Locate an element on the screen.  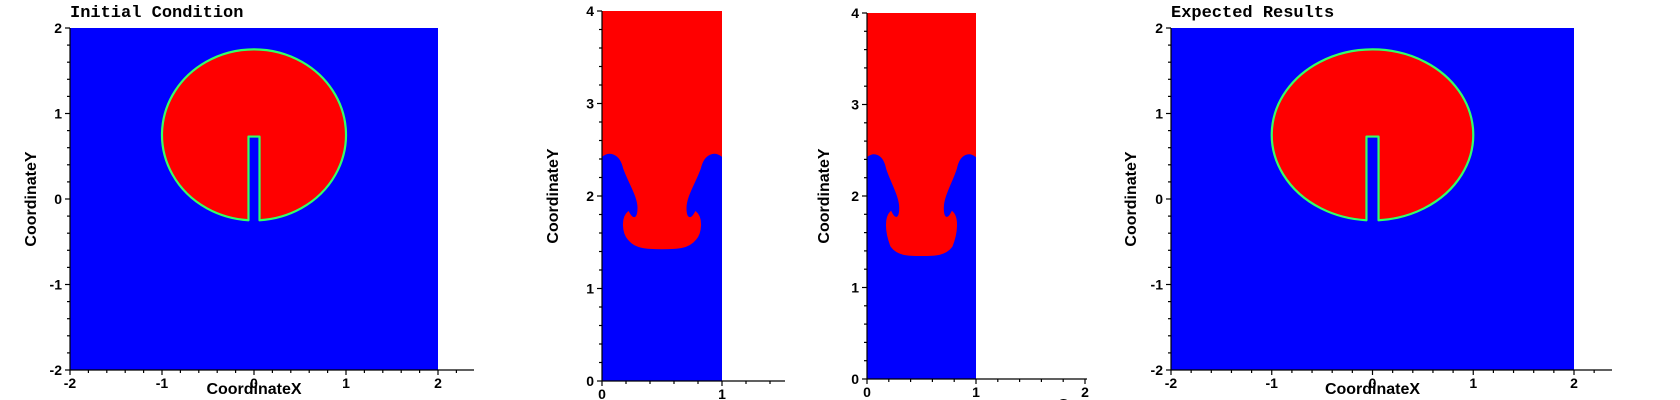
chart-title: Initial Condition is located at coordinates (156, 13).